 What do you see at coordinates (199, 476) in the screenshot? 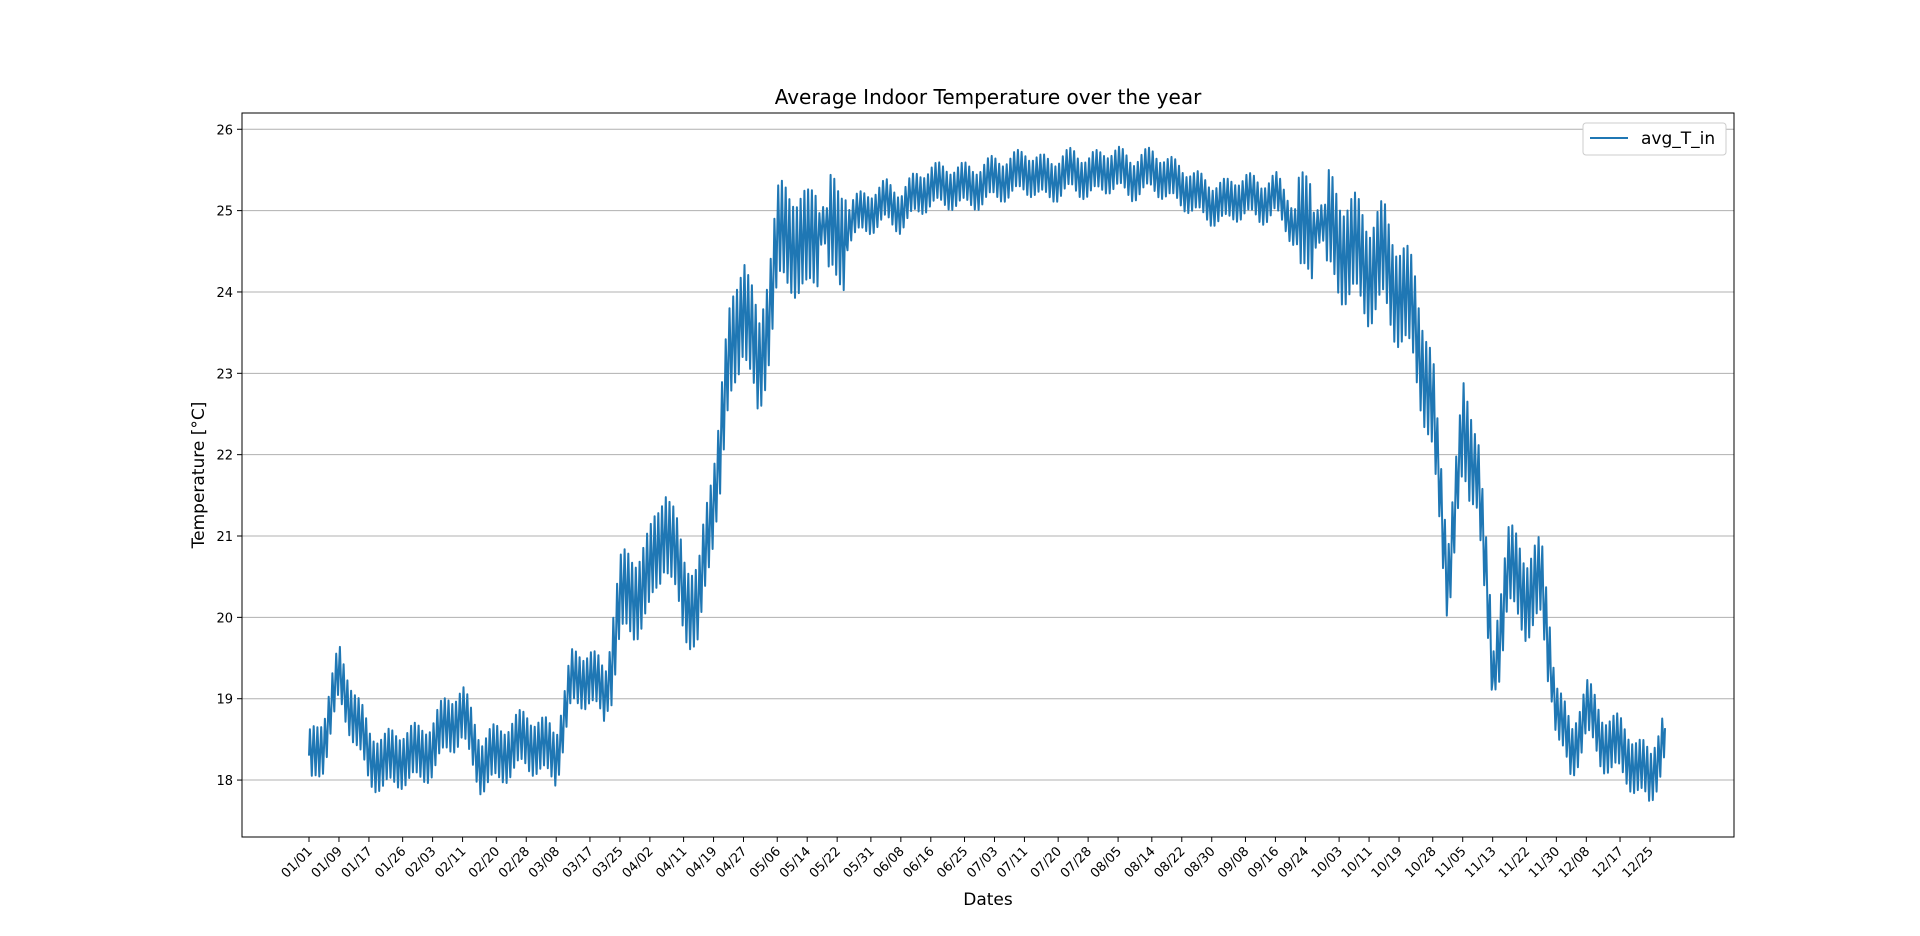
I see `y-axis-label: Temperature [°C]` at bounding box center [199, 476].